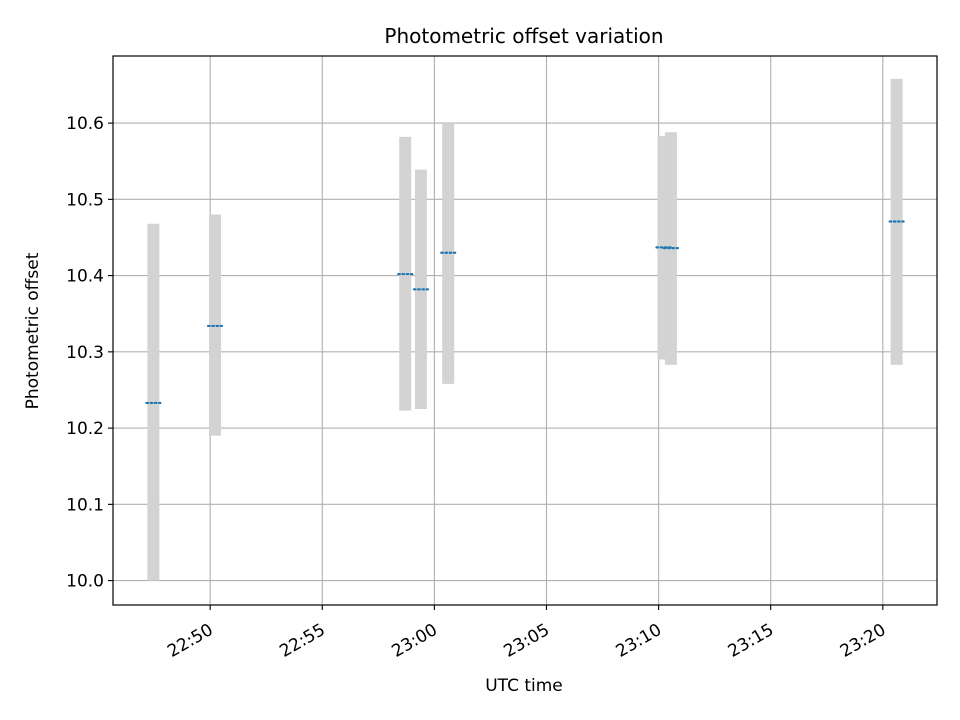 The width and height of the screenshot is (960, 720). I want to click on y-axis-label: Photometric offset, so click(33, 330).